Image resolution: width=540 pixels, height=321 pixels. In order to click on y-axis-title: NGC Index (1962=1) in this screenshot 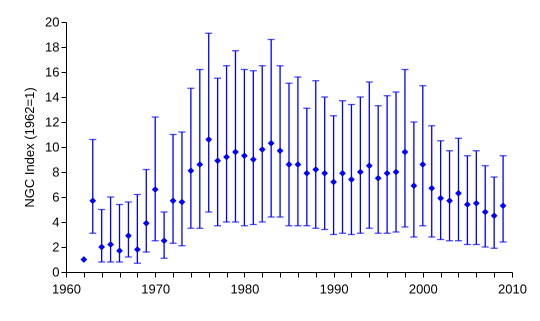, I will do `click(30, 147)`.